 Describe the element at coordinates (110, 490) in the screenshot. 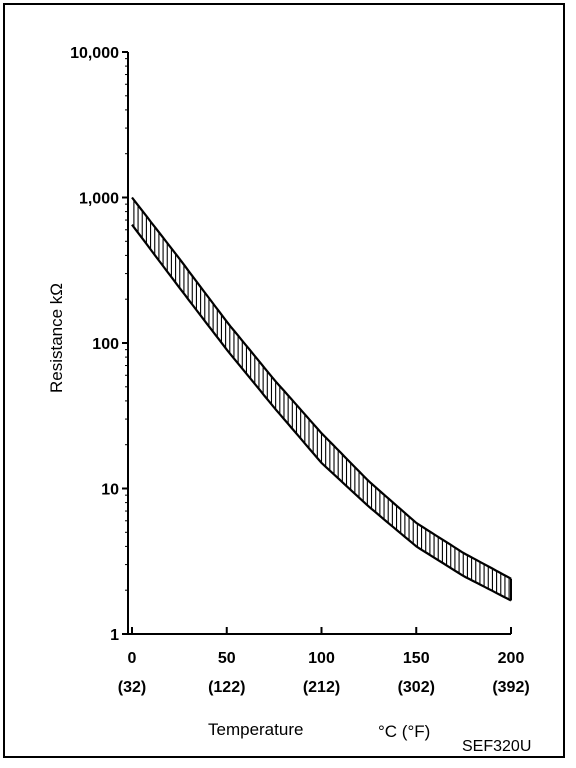

I see `y-tick-label: 10` at that location.